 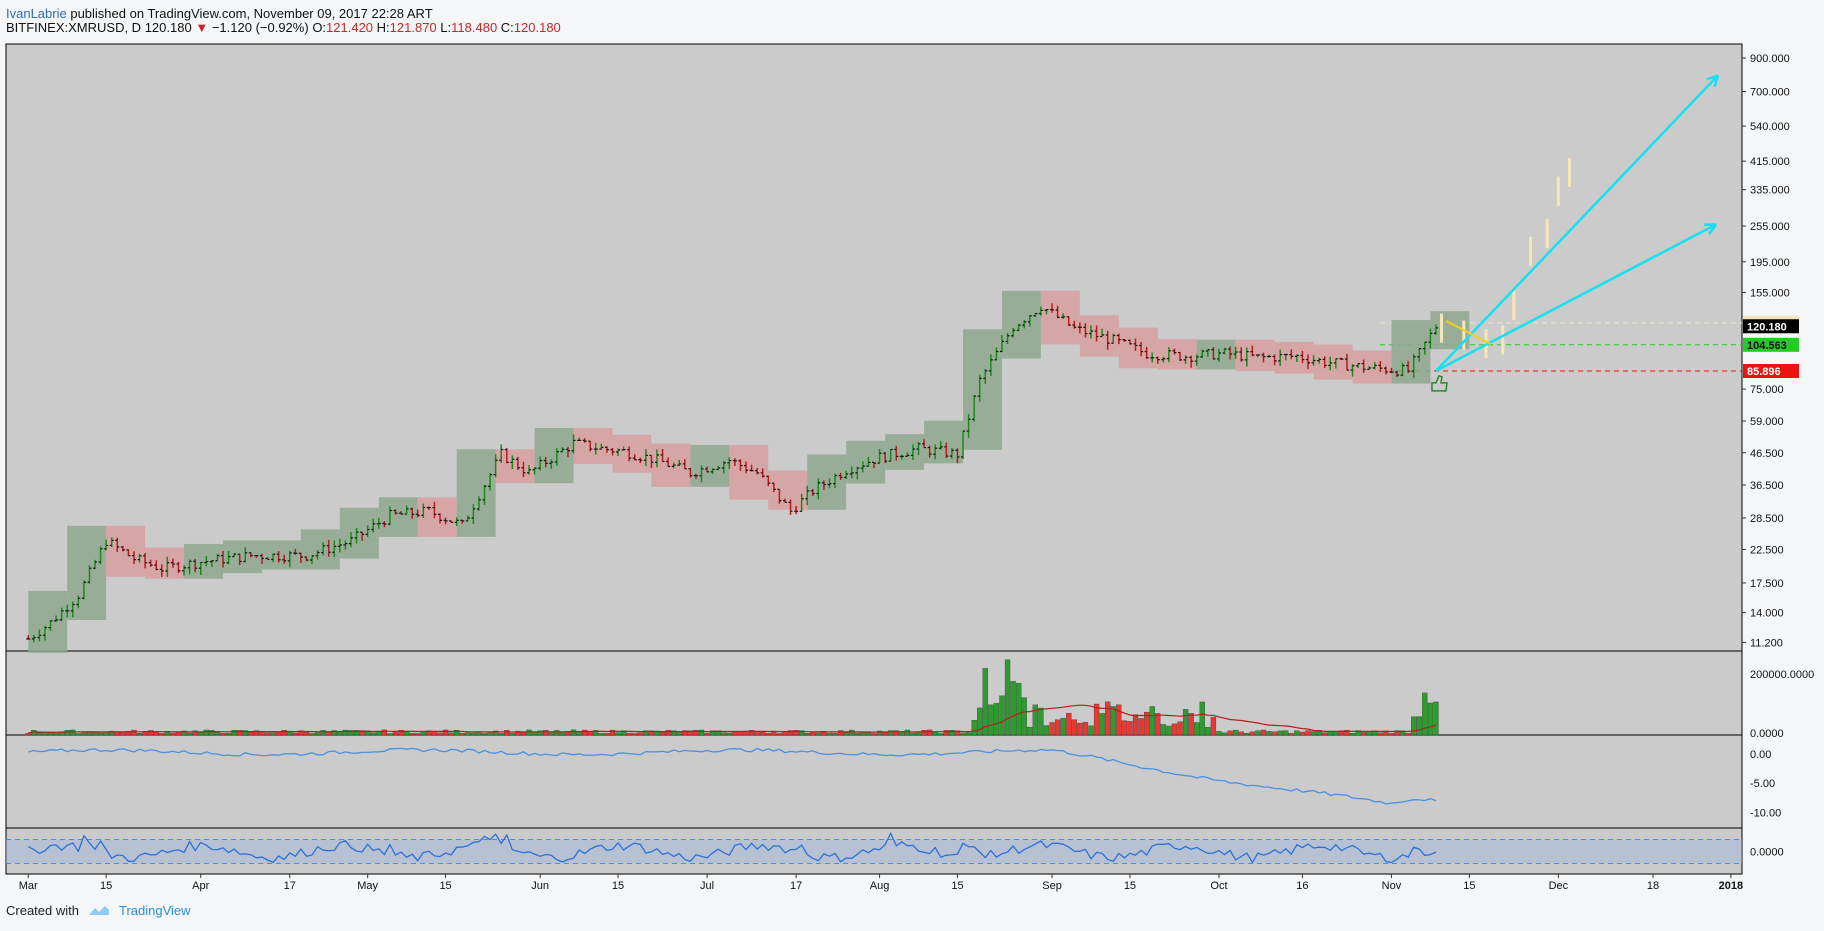 What do you see at coordinates (1767, 734) in the screenshot?
I see `volume-tick-label: 0.0000` at bounding box center [1767, 734].